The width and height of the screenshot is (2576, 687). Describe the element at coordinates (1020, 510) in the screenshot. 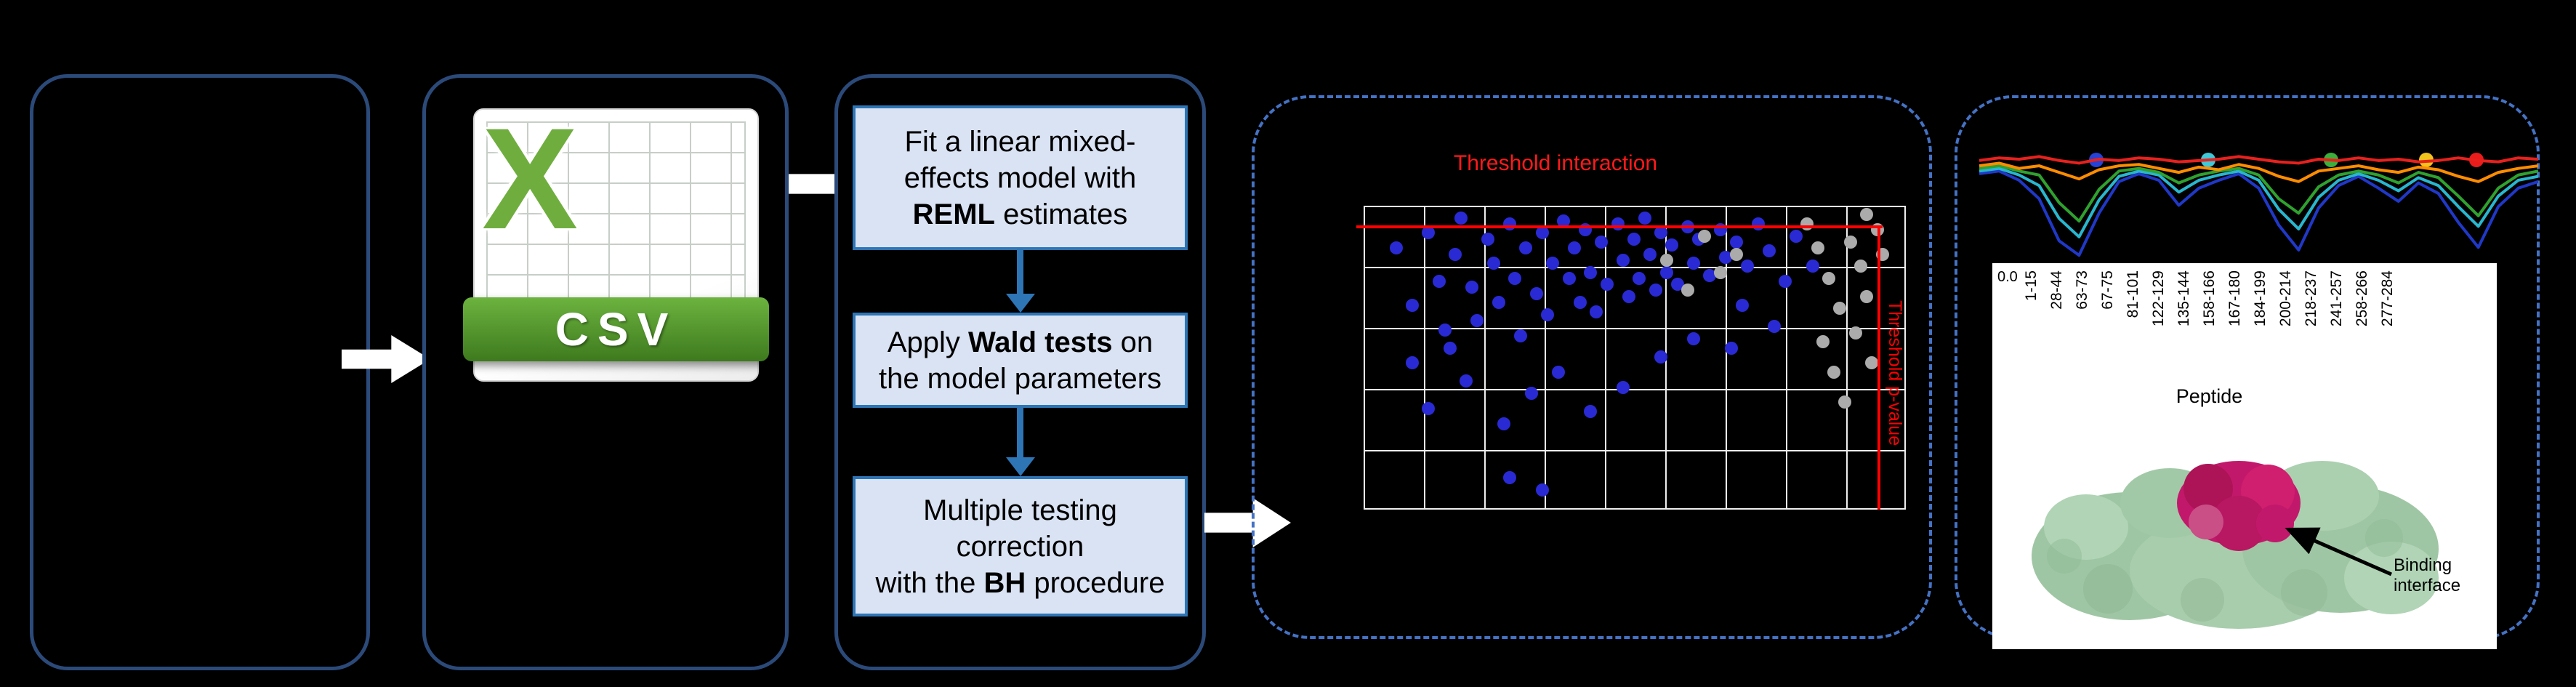

I see `step-bh-line1: Multiple testing` at that location.